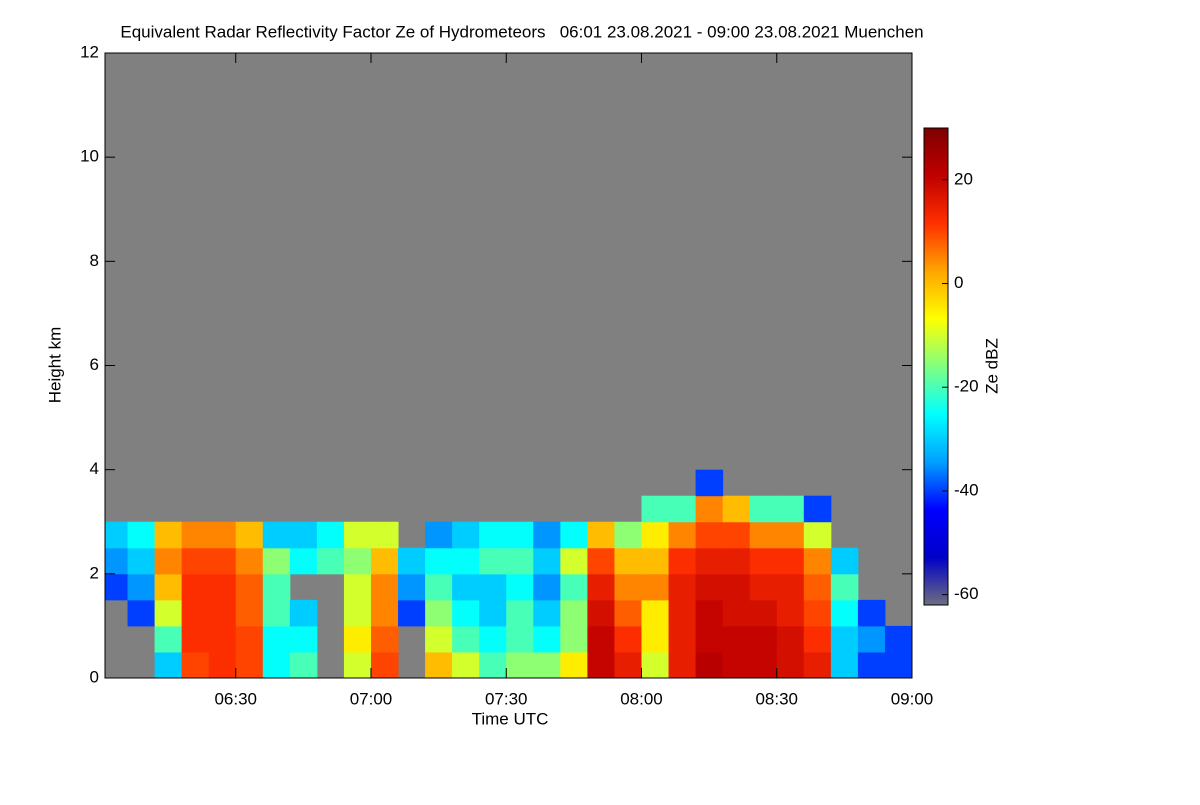 The image size is (1200, 805). What do you see at coordinates (912, 698) in the screenshot?
I see `x-tick-label: 09:00` at bounding box center [912, 698].